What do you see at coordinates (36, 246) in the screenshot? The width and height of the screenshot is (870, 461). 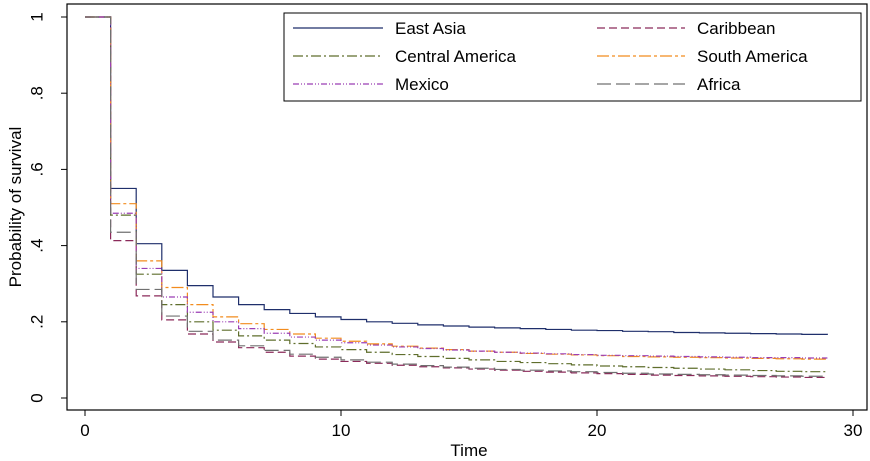 I see `y-tick-label: .4` at bounding box center [36, 246].